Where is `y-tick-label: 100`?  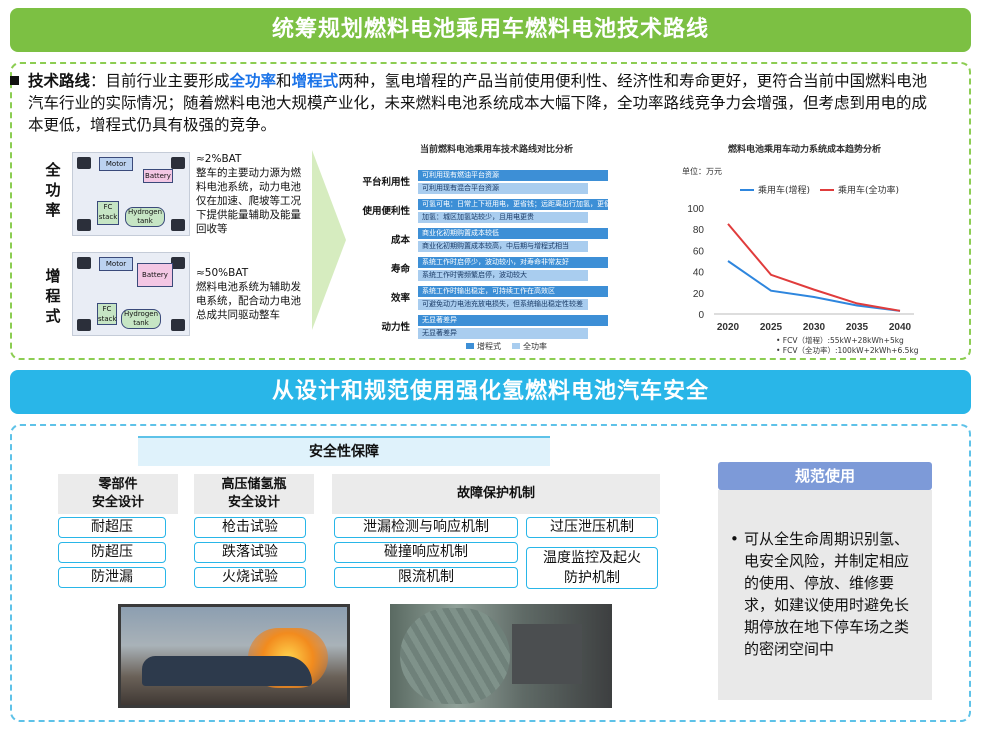
y-tick-label: 100 is located at coordinates (695, 209).